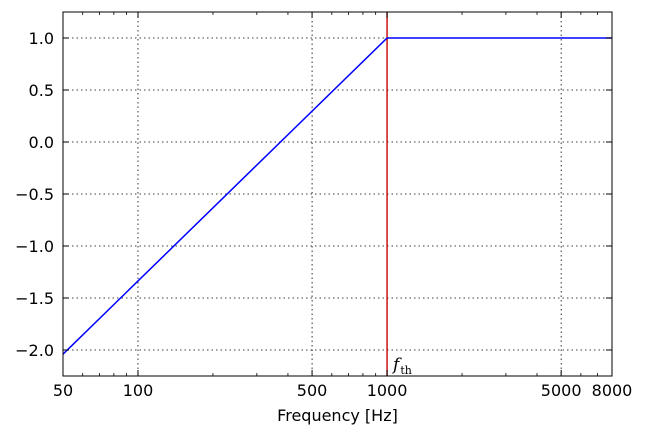 This screenshot has width=654, height=434. Describe the element at coordinates (41, 90) in the screenshot. I see `y-tick-label: 0.5` at that location.